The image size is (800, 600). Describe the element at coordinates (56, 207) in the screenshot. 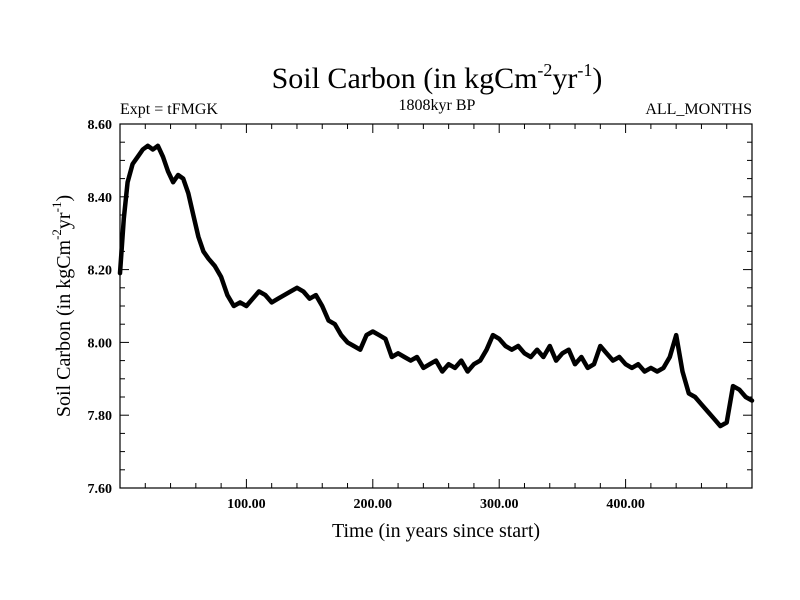

I see `y-axis-label-exponent-2: -1` at that location.